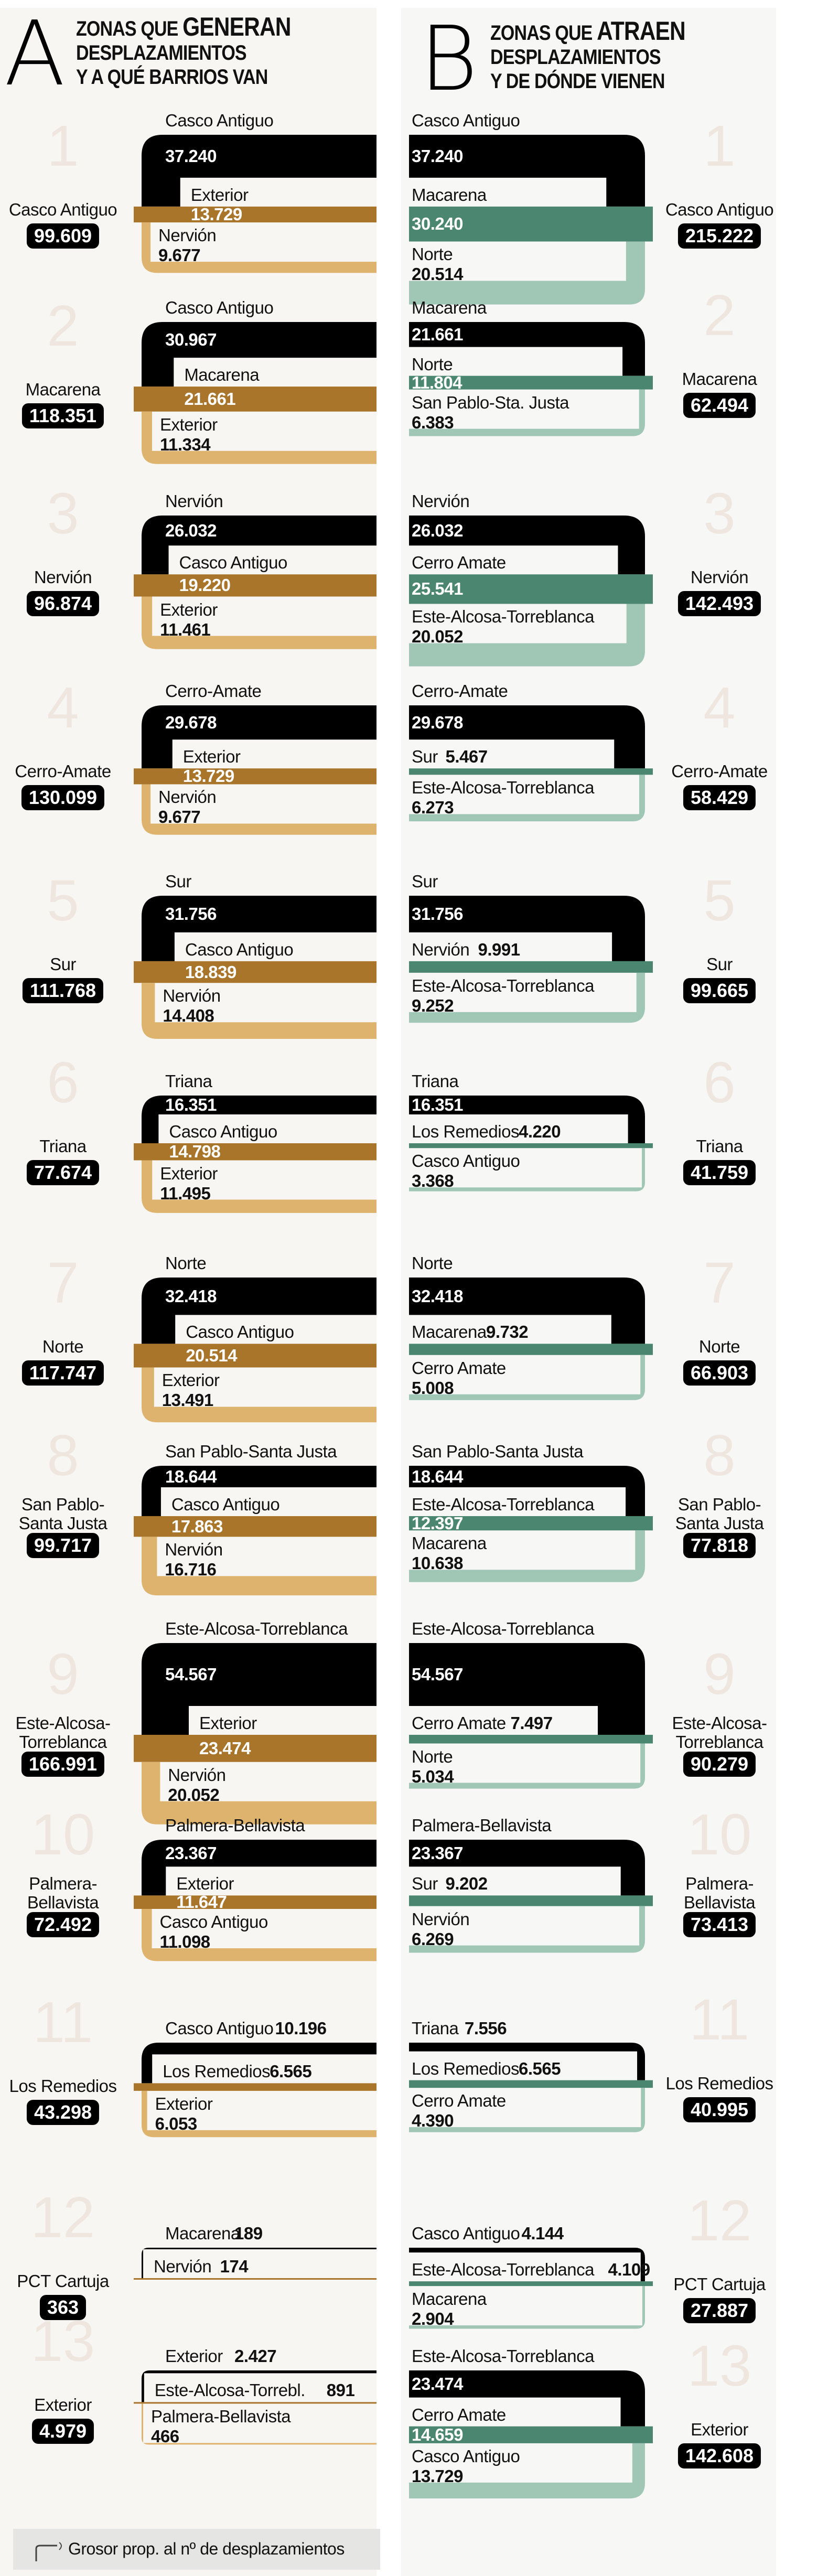 Image resolution: width=839 pixels, height=2576 pixels. I want to click on middle-flow-label: Macarena, so click(450, 195).